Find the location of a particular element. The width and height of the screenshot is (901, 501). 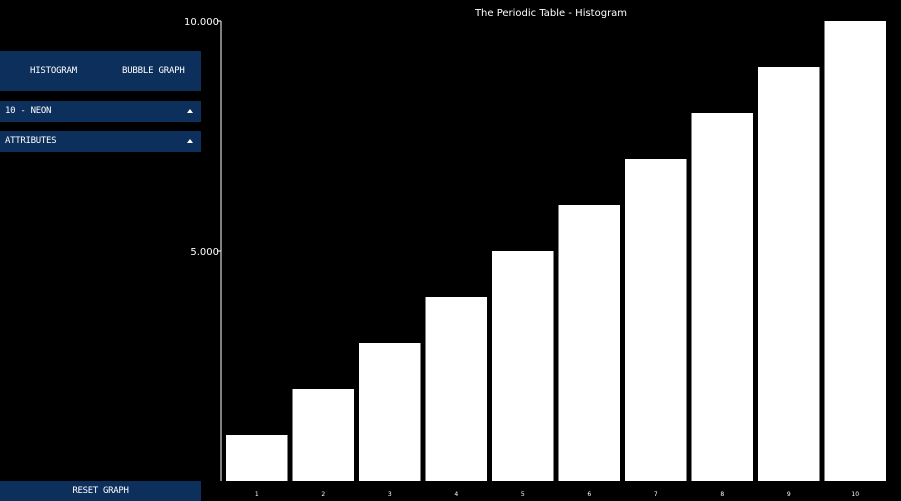

x-tick-label: 7 is located at coordinates (656, 494).